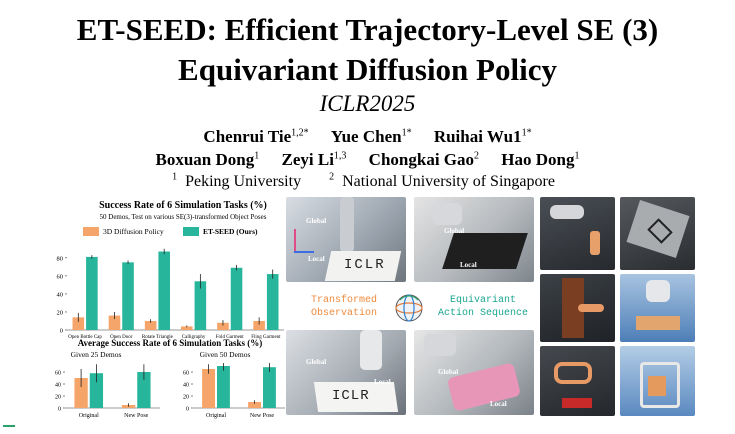 The image size is (735, 434). What do you see at coordinates (237, 180) in the screenshot?
I see `affiliation: 1 Peking University` at bounding box center [237, 180].